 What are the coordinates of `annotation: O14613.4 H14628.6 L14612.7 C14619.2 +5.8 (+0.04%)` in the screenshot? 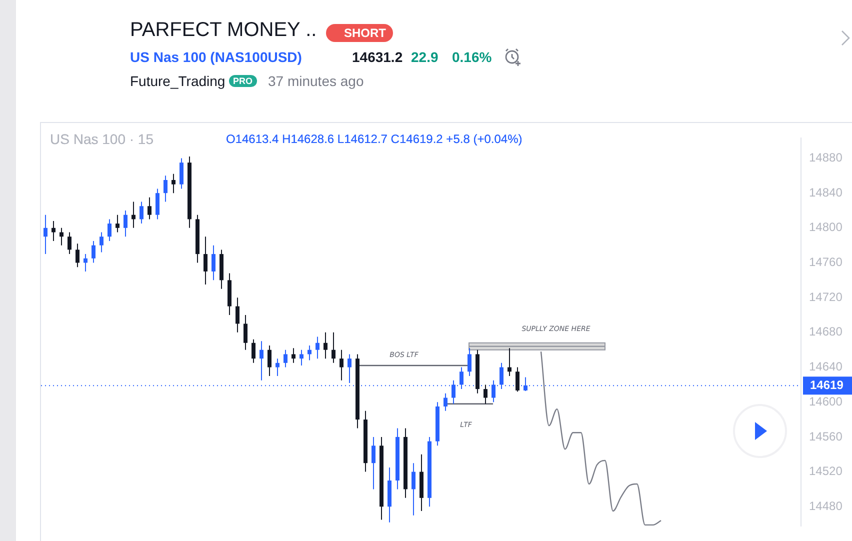 It's located at (374, 139).